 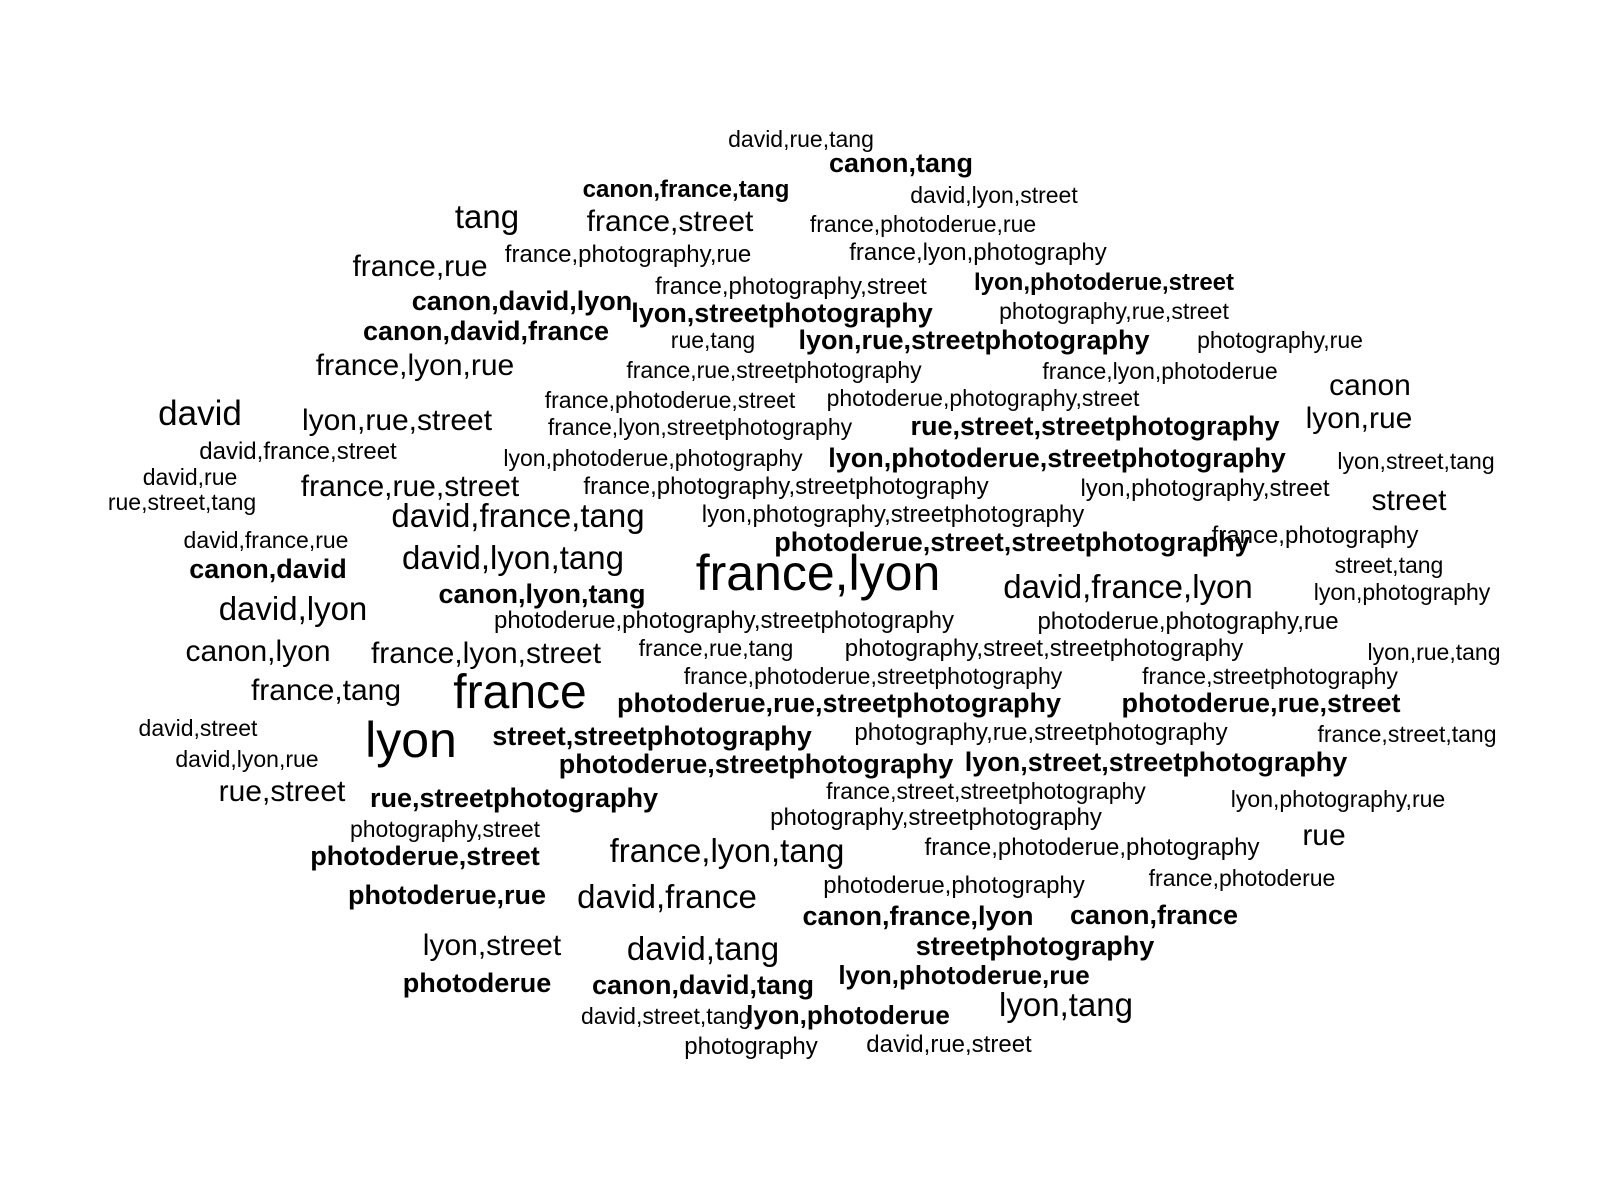 What do you see at coordinates (190, 477) in the screenshot?
I see `word-david-rue: david,rue` at bounding box center [190, 477].